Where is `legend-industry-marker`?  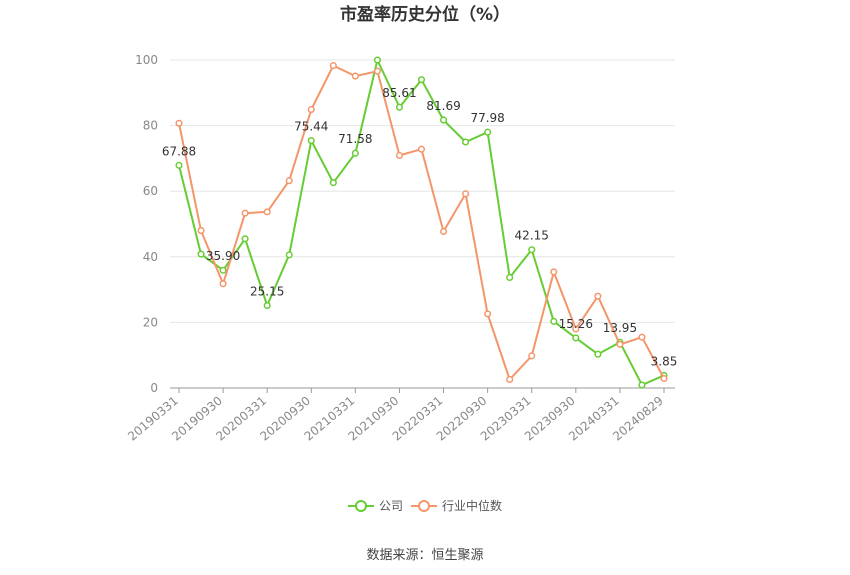 legend-industry-marker is located at coordinates (424, 506).